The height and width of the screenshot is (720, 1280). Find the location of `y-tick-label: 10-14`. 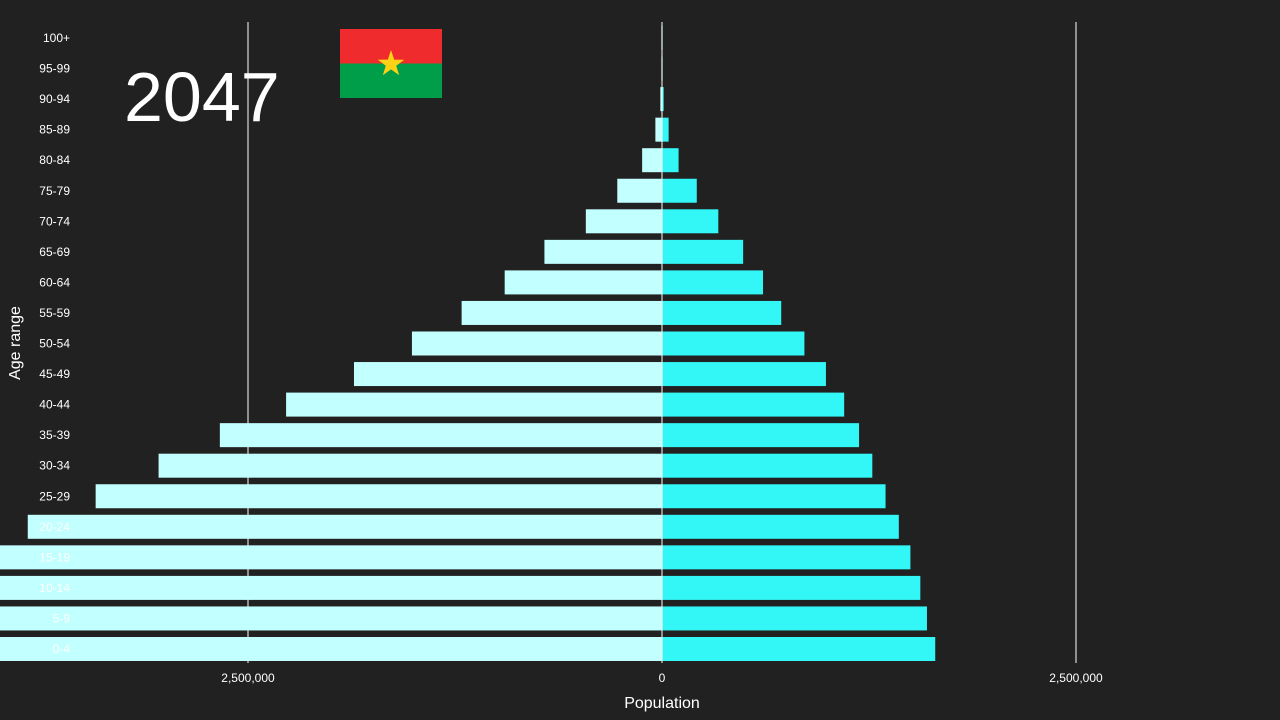

y-tick-label: 10-14 is located at coordinates (54, 588).